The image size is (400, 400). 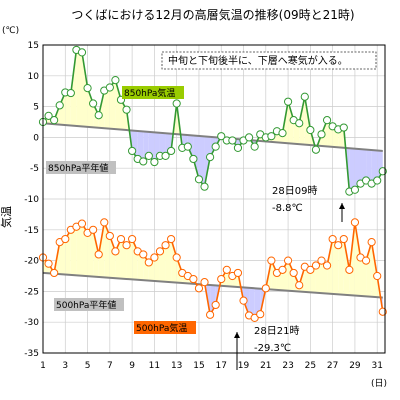 What do you see at coordinates (310, 366) in the screenshot?
I see `x-tick-label: 25` at bounding box center [310, 366].